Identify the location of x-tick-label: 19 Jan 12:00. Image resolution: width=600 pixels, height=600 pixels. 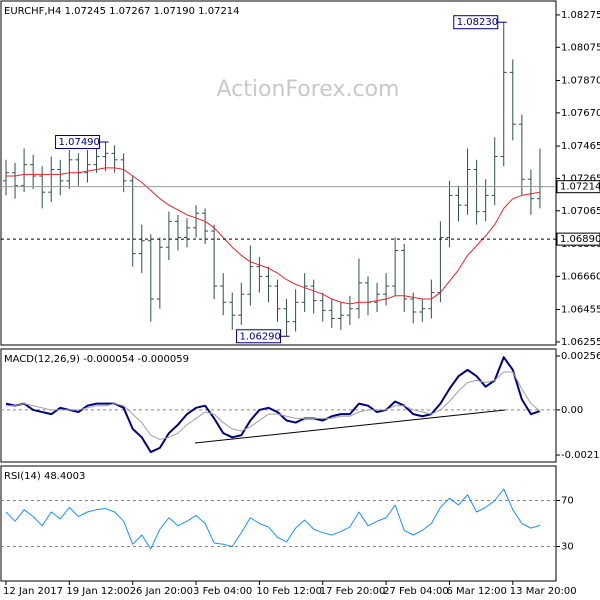
(97, 591).